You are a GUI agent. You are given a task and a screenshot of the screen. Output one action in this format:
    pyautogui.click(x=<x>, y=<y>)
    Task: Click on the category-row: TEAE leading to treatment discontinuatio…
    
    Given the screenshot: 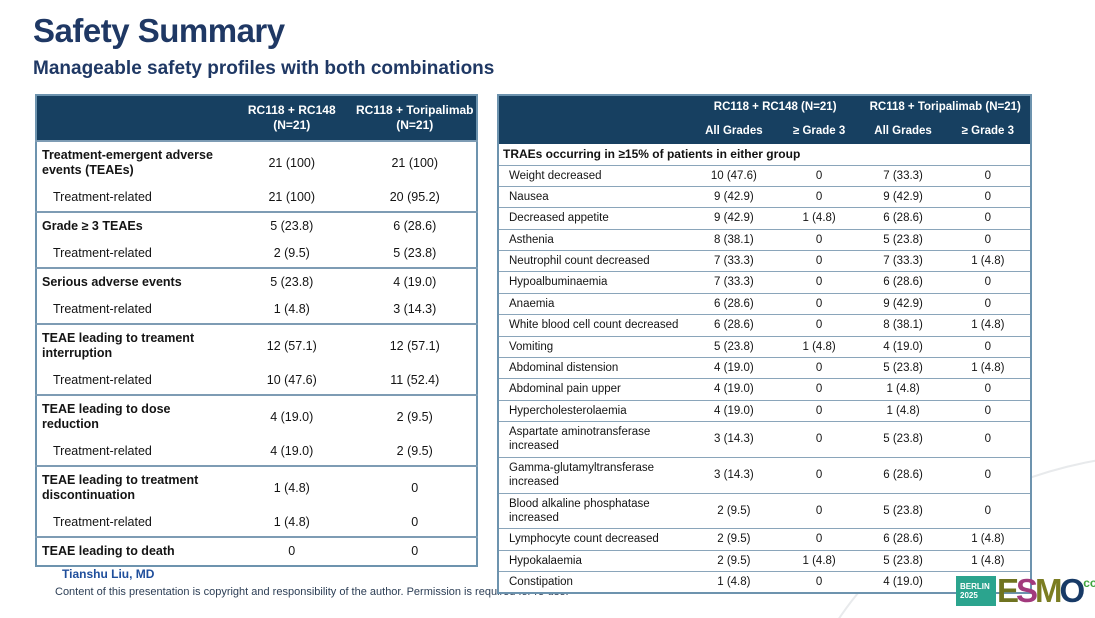 What is the action you would take?
    pyautogui.click(x=256, y=487)
    